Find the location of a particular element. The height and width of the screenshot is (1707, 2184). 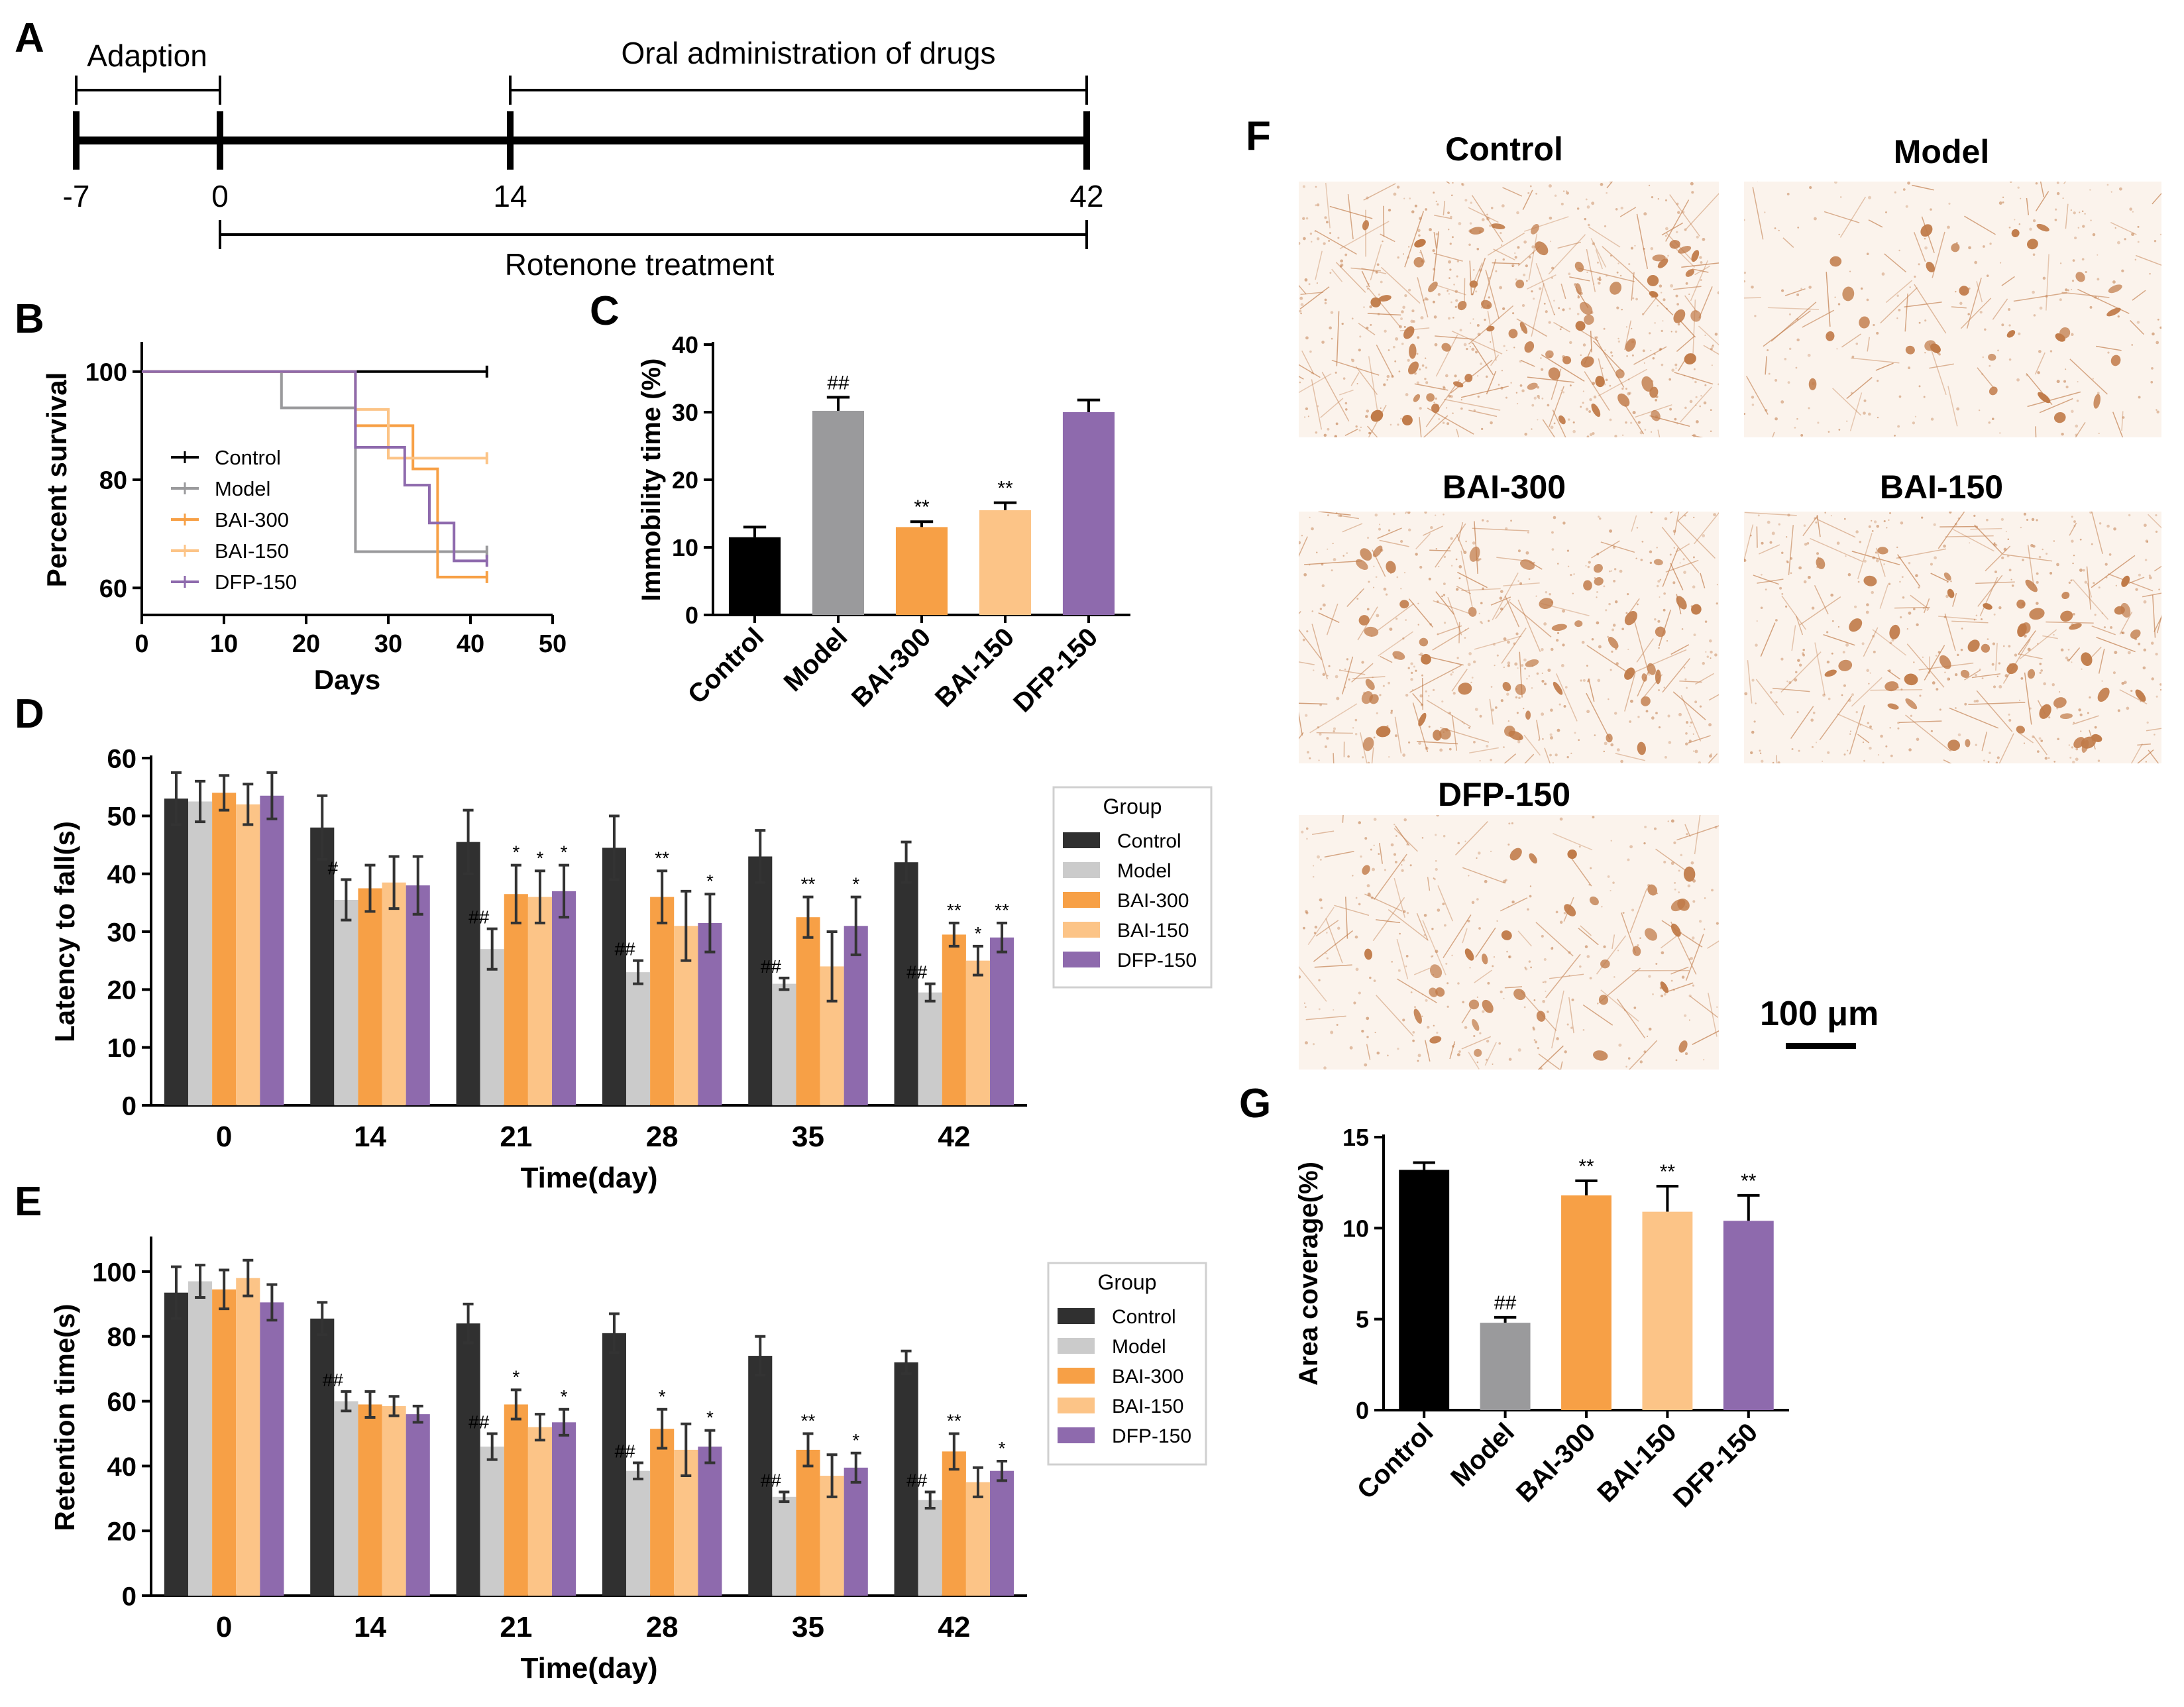

bar-model-day14 is located at coordinates (346, 1002).